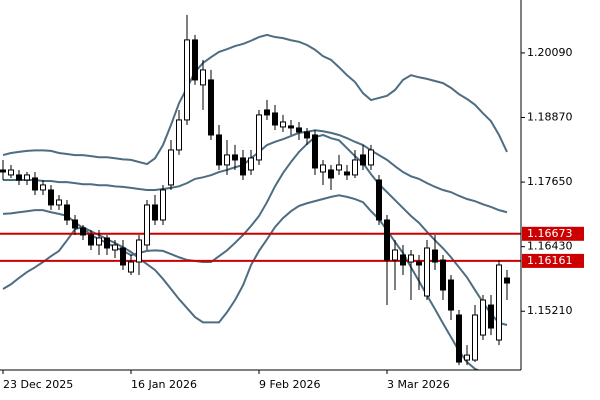 This screenshot has width=600, height=400. Describe the element at coordinates (550, 181) in the screenshot. I see `y-tick-label: 1.17650` at that location.